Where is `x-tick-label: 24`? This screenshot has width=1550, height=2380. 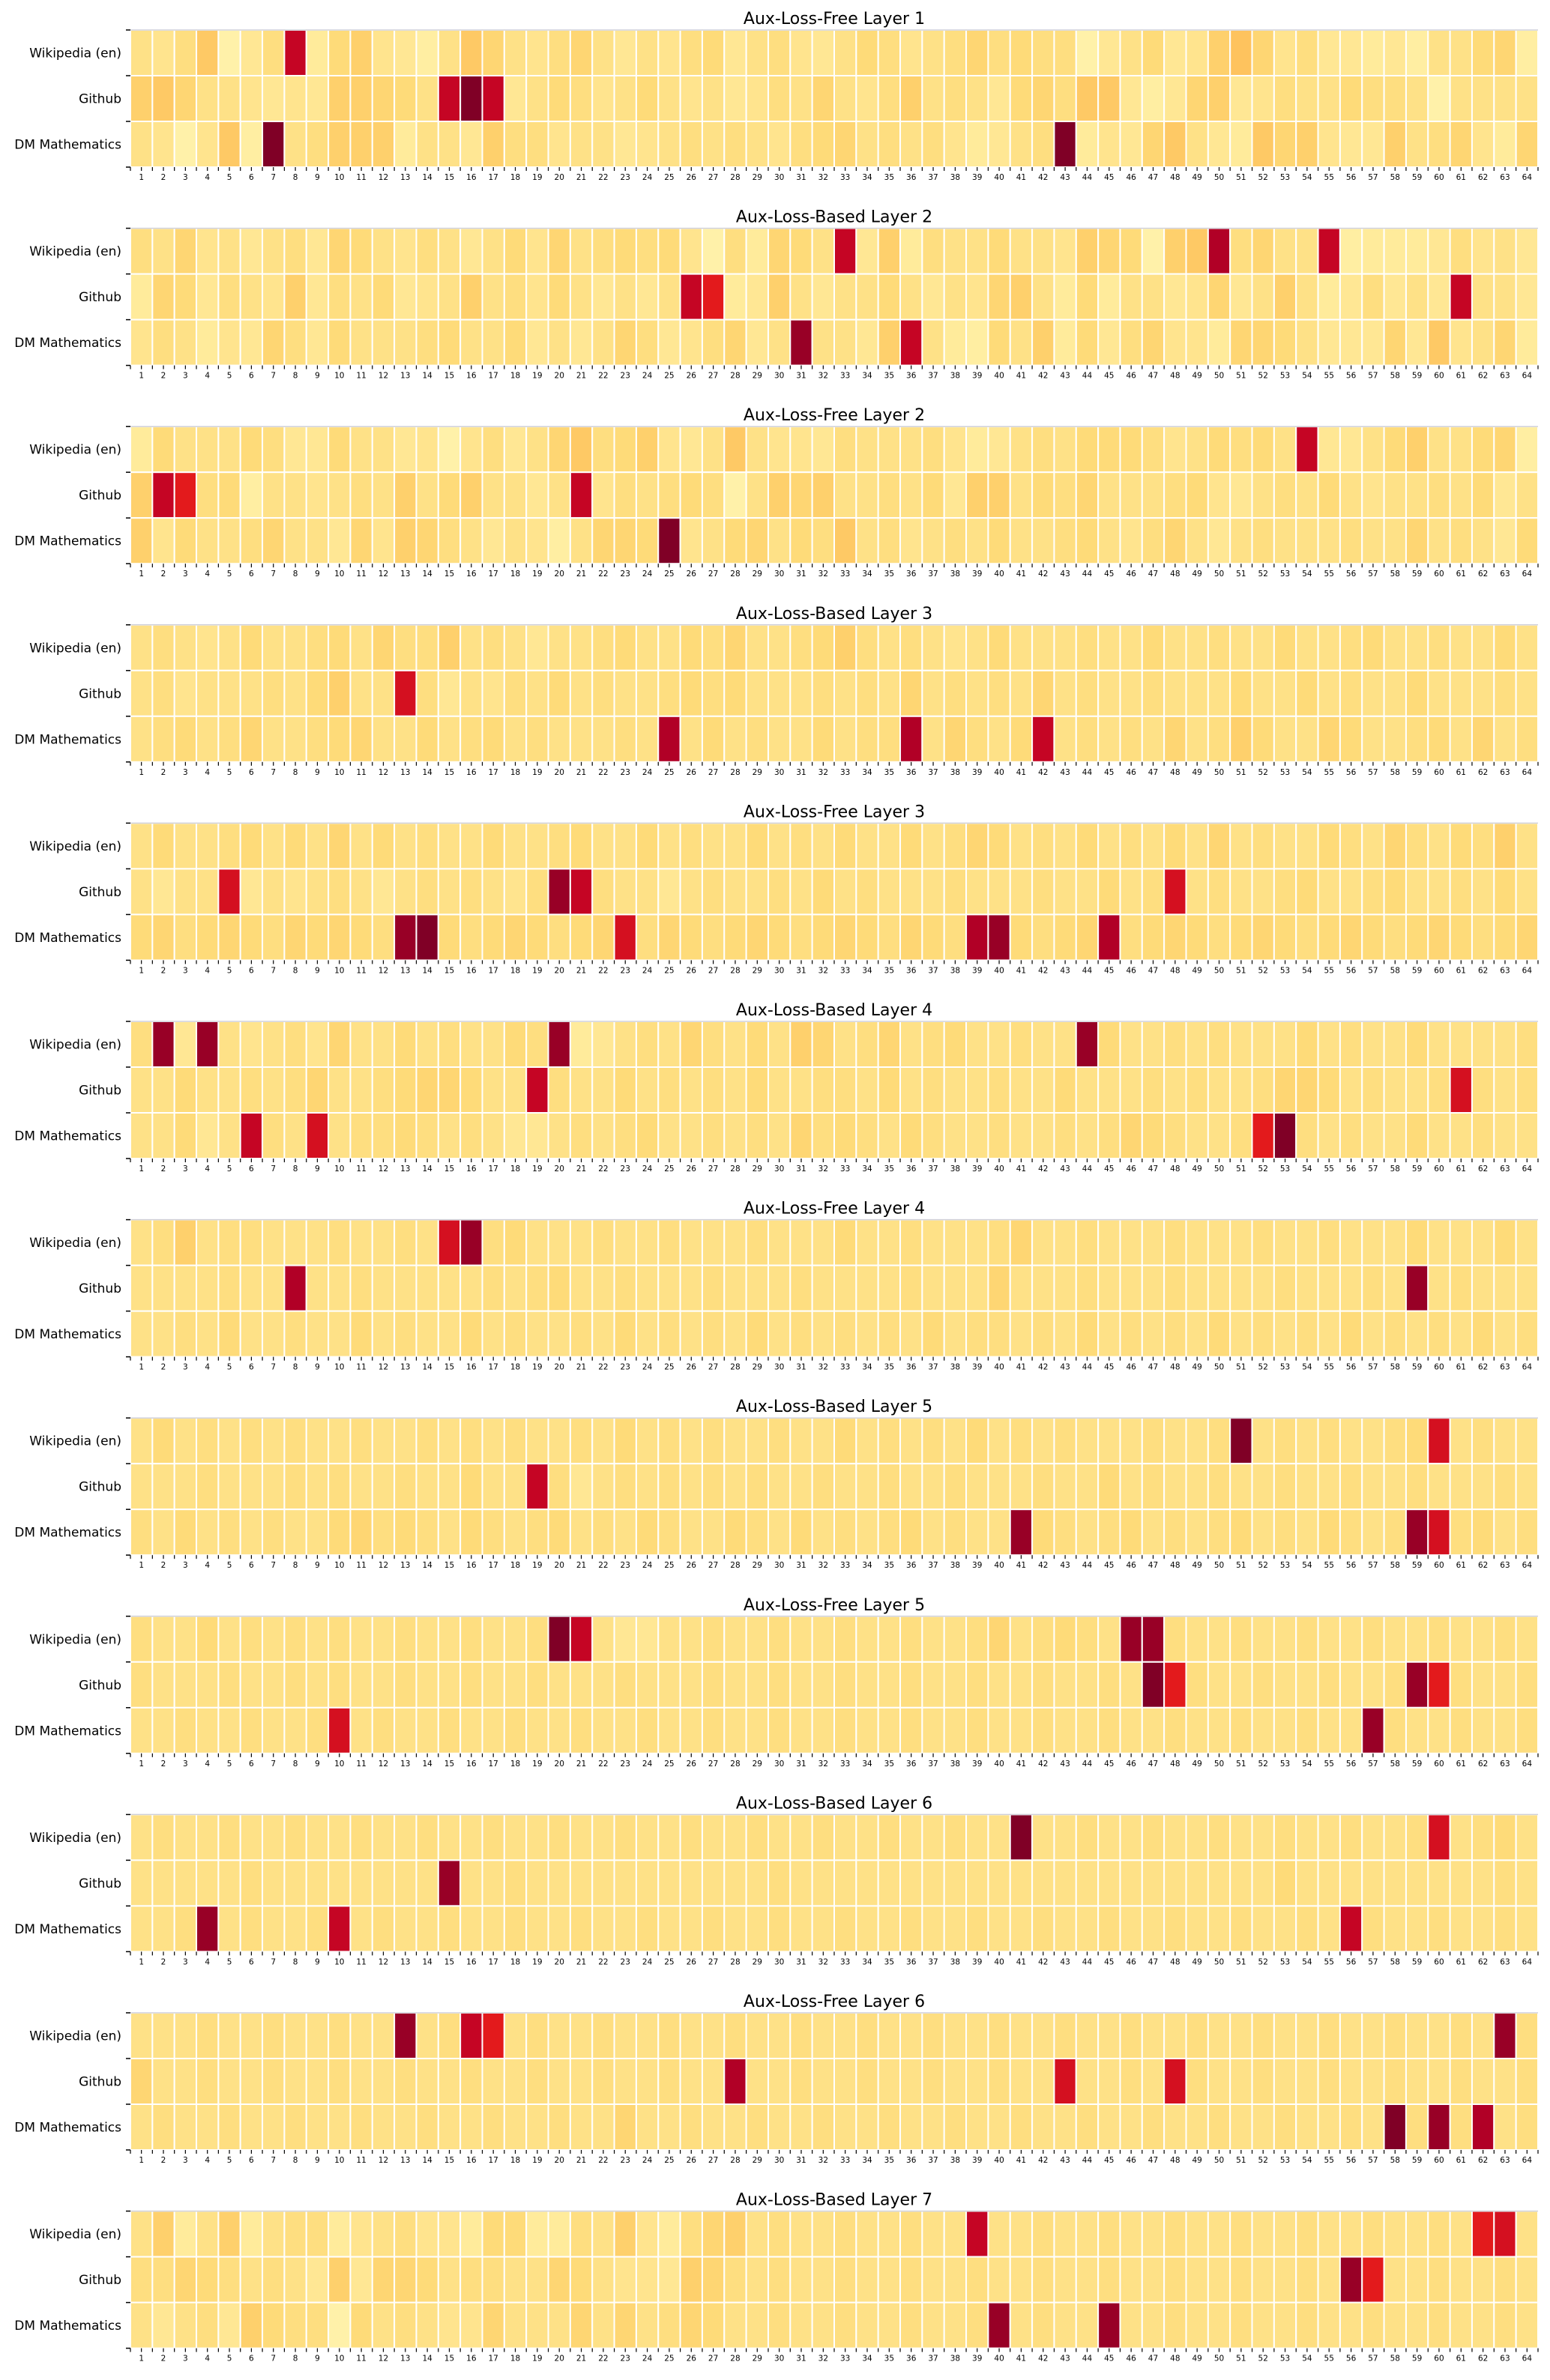 x-tick-label: 24 is located at coordinates (647, 1764).